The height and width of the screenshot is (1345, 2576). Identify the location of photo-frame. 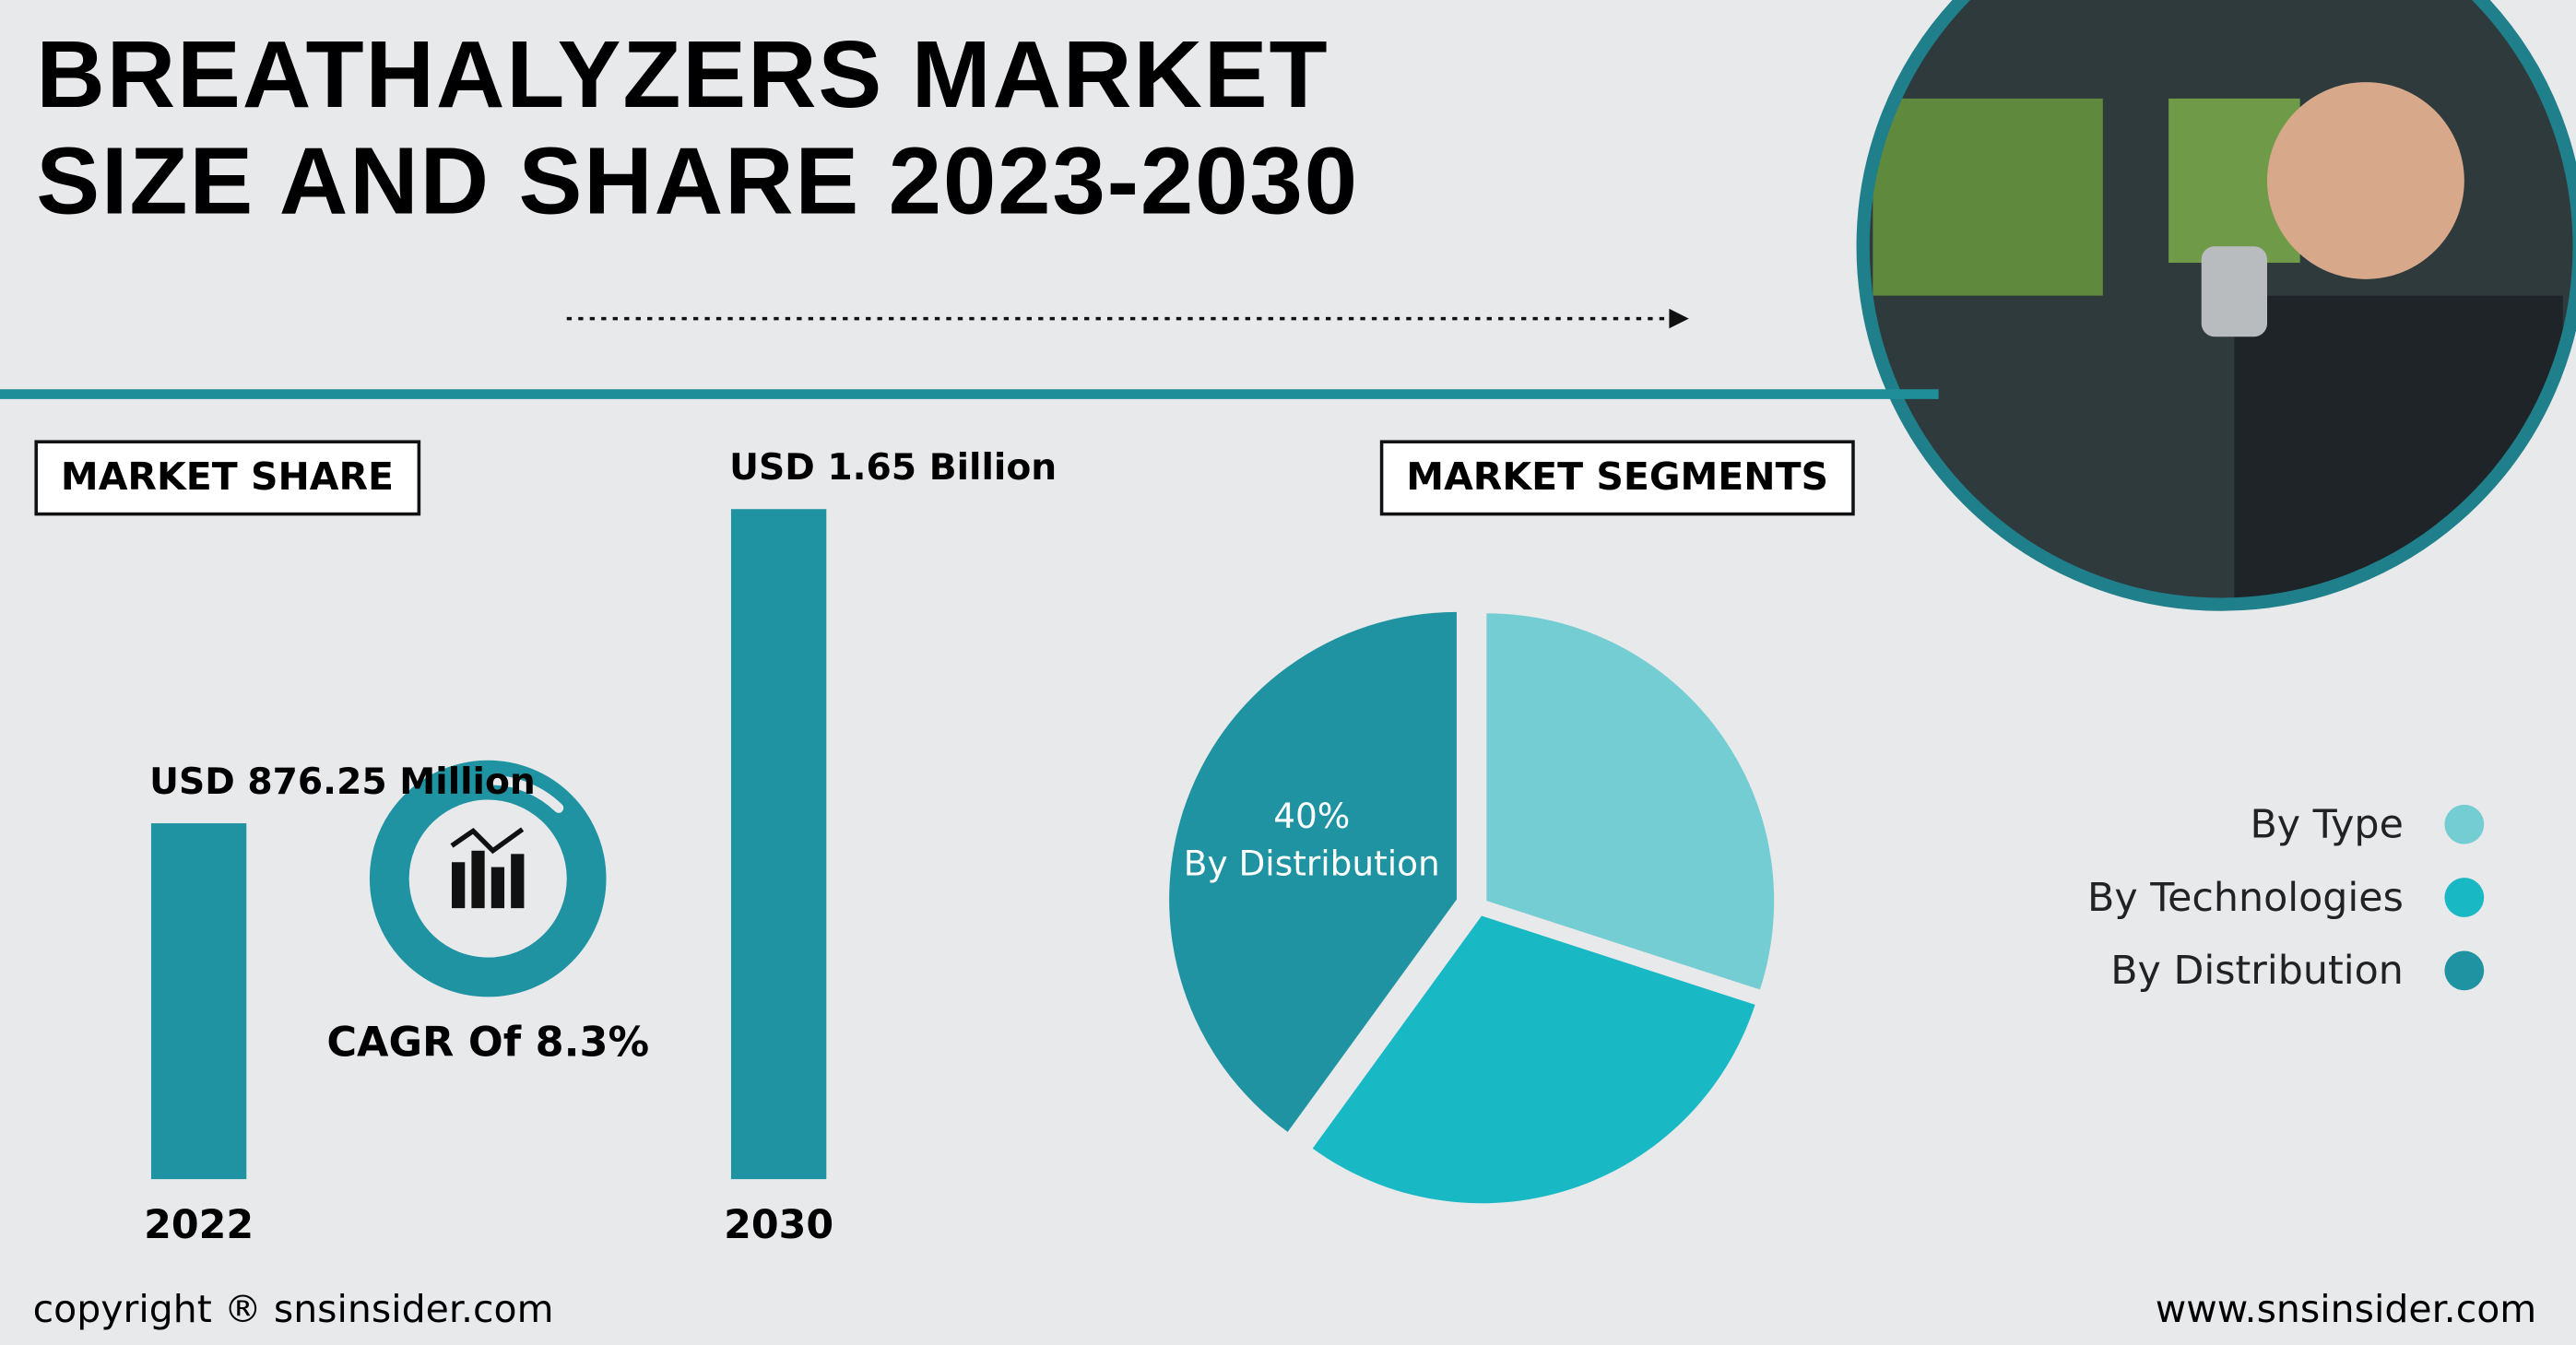
(2216, 305).